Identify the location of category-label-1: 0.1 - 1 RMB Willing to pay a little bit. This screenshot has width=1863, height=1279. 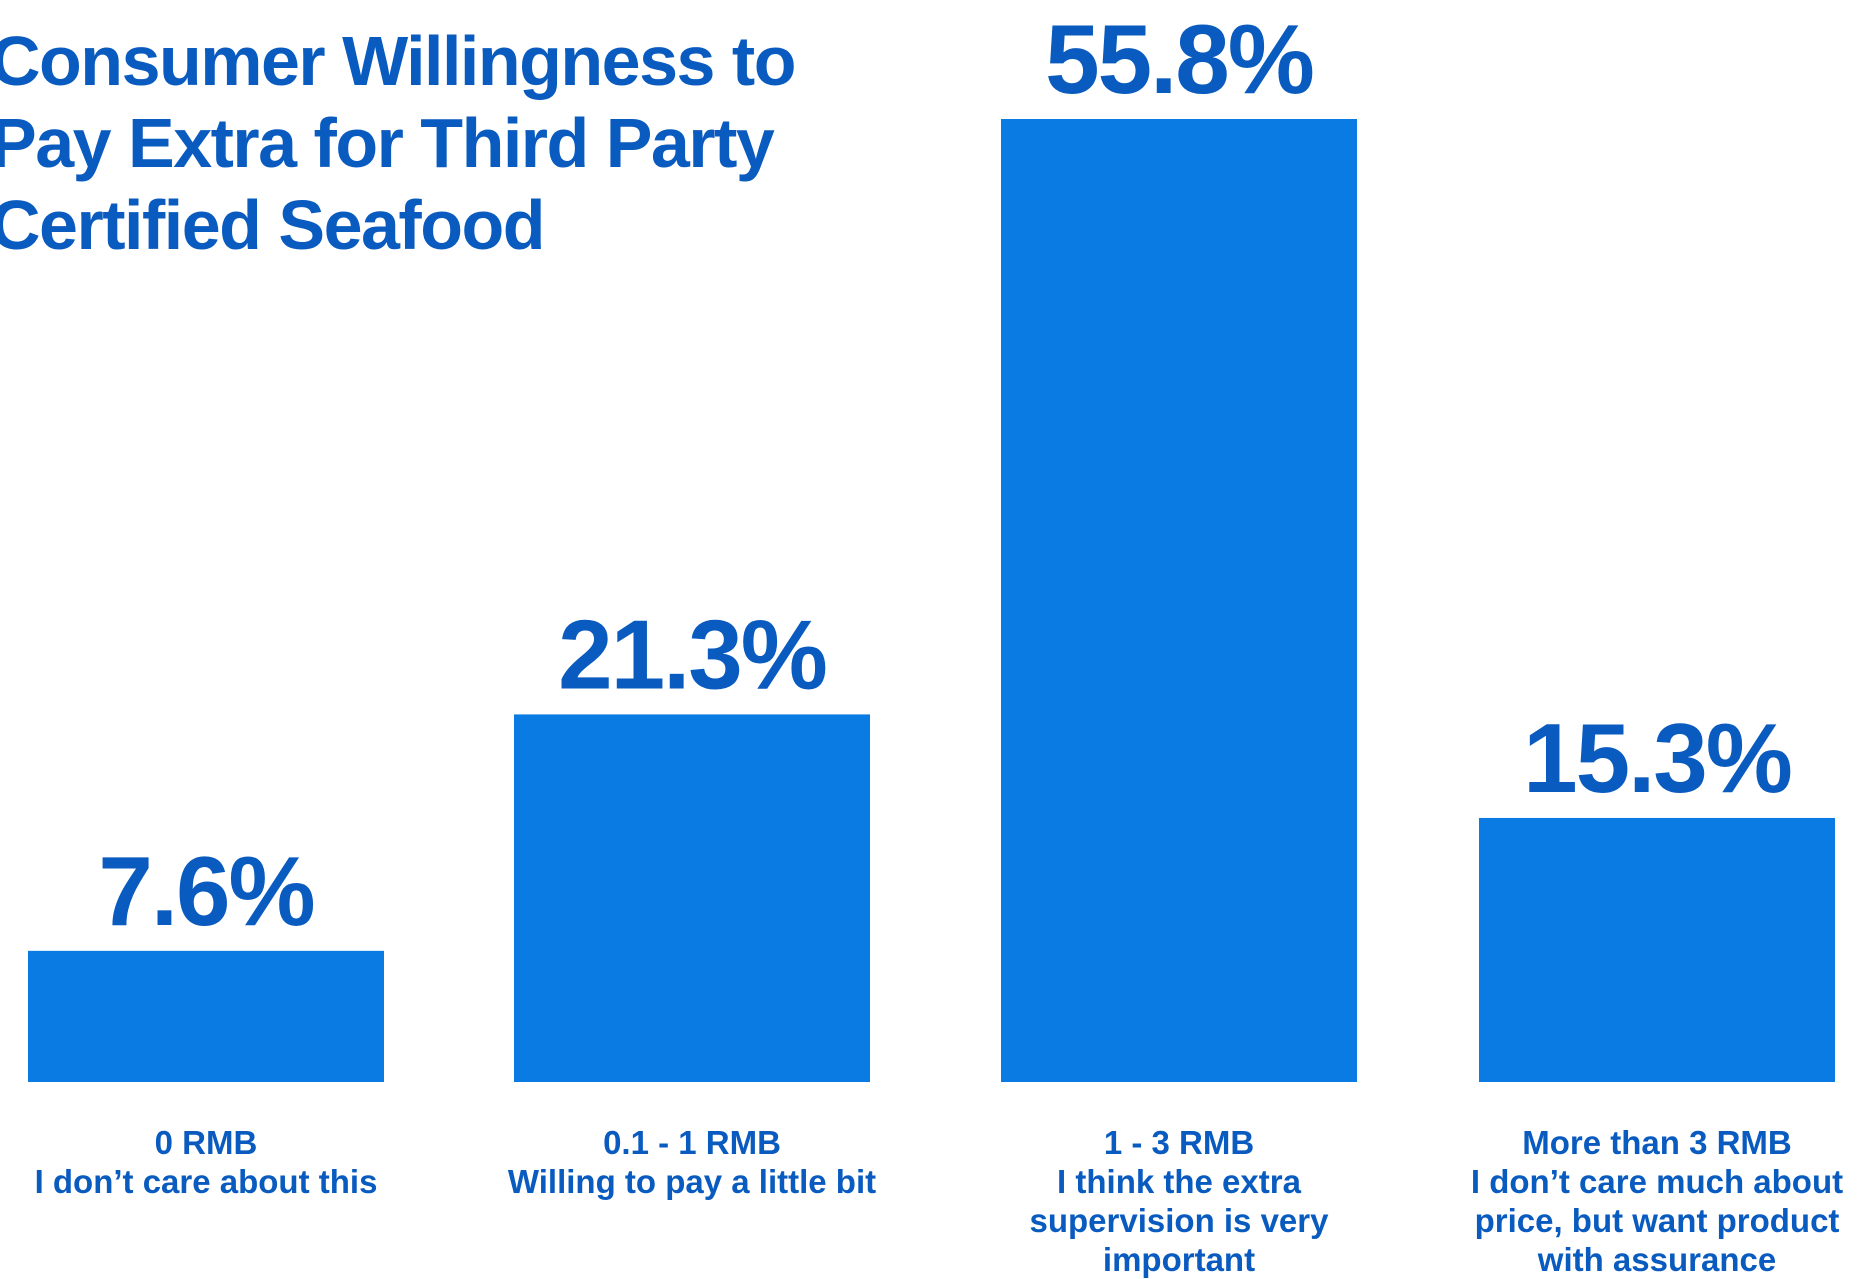
(692, 1162).